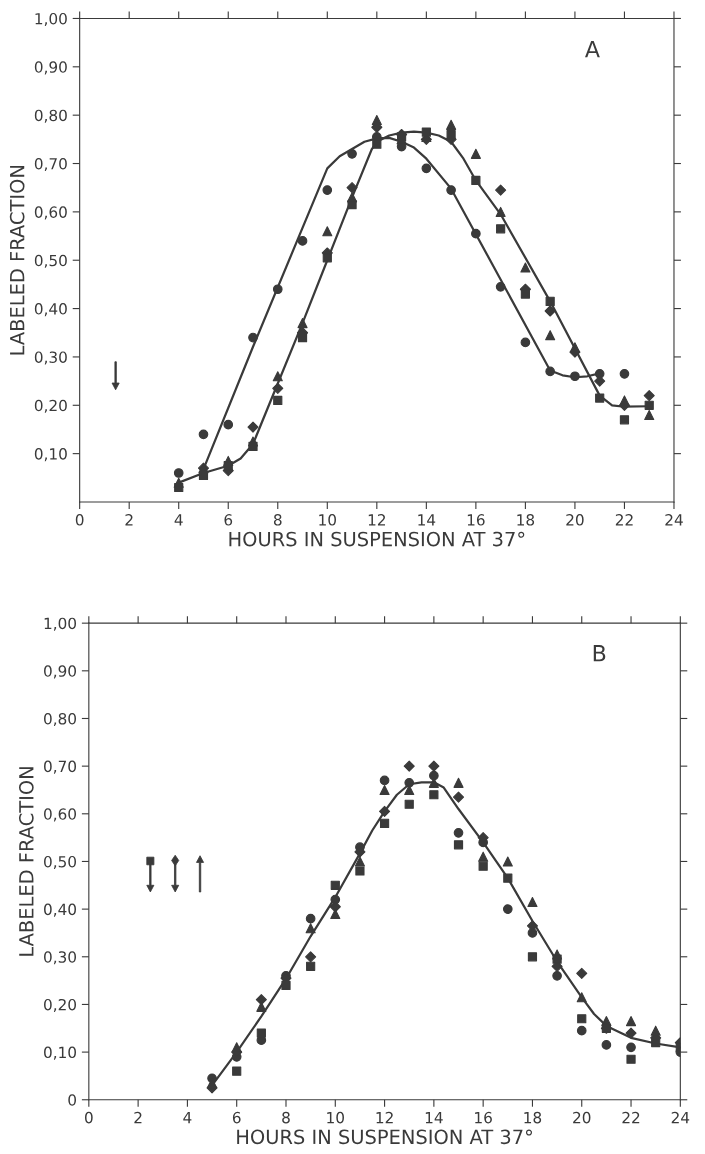 The width and height of the screenshot is (705, 1154). I want to click on annotation: B, so click(599, 653).